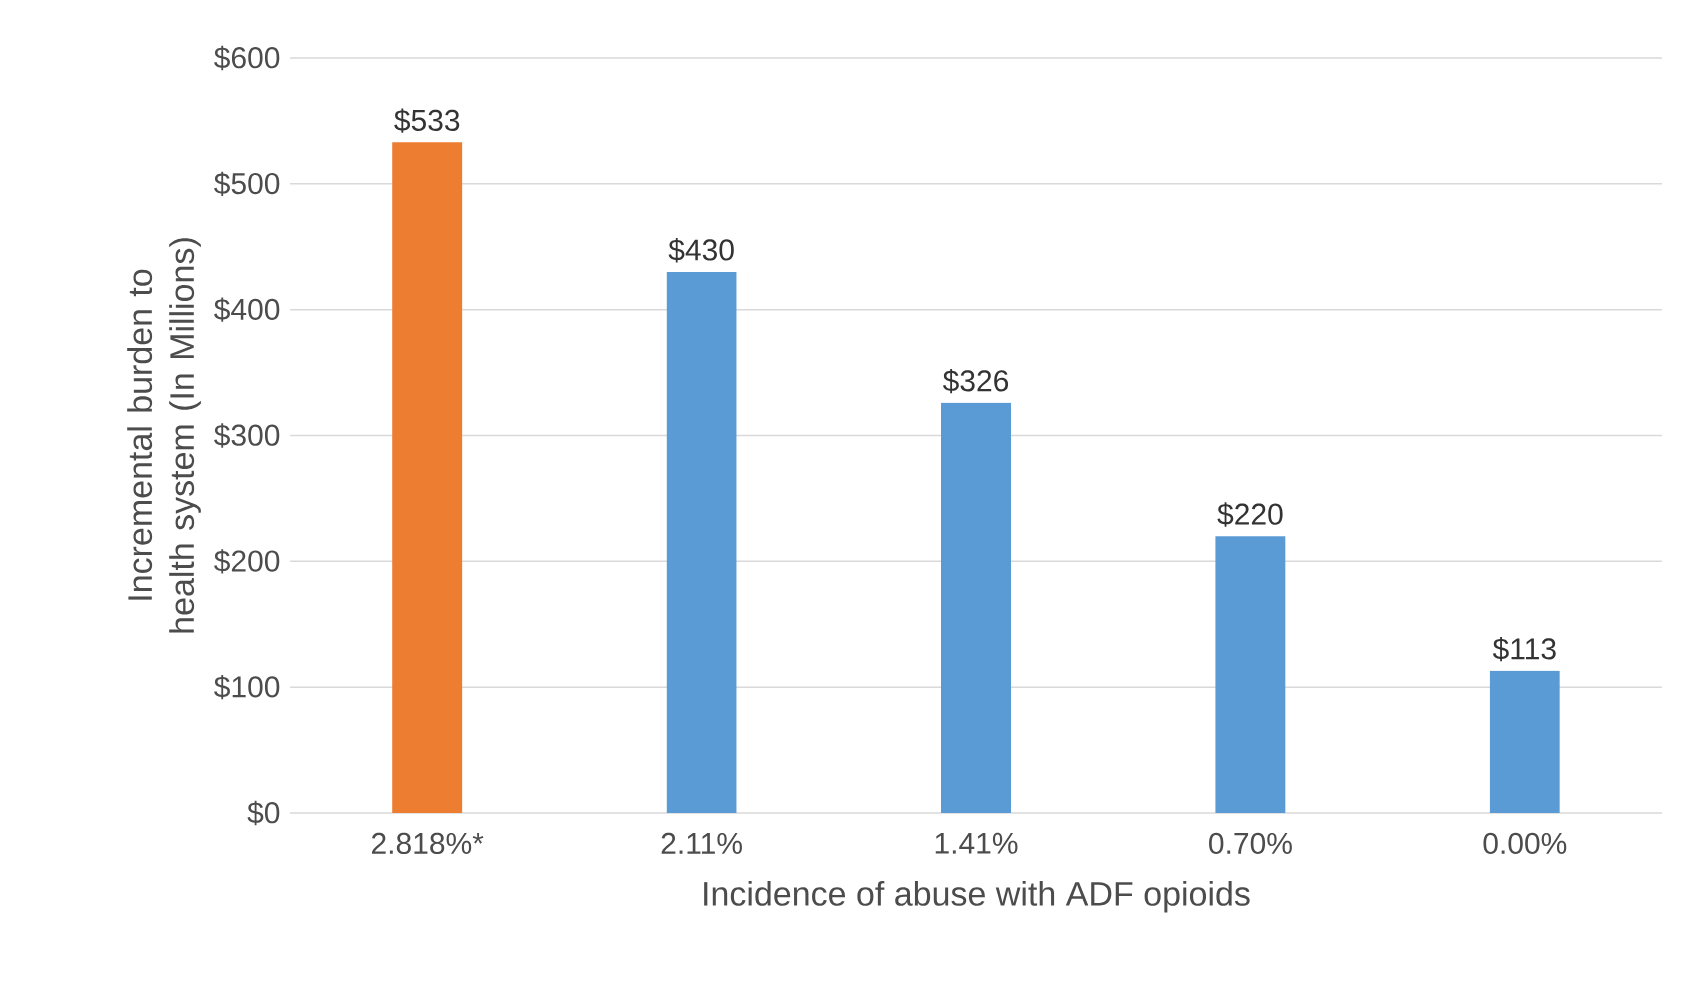 Image resolution: width=1697 pixels, height=999 pixels. I want to click on y-tick-label: $300, so click(247, 435).